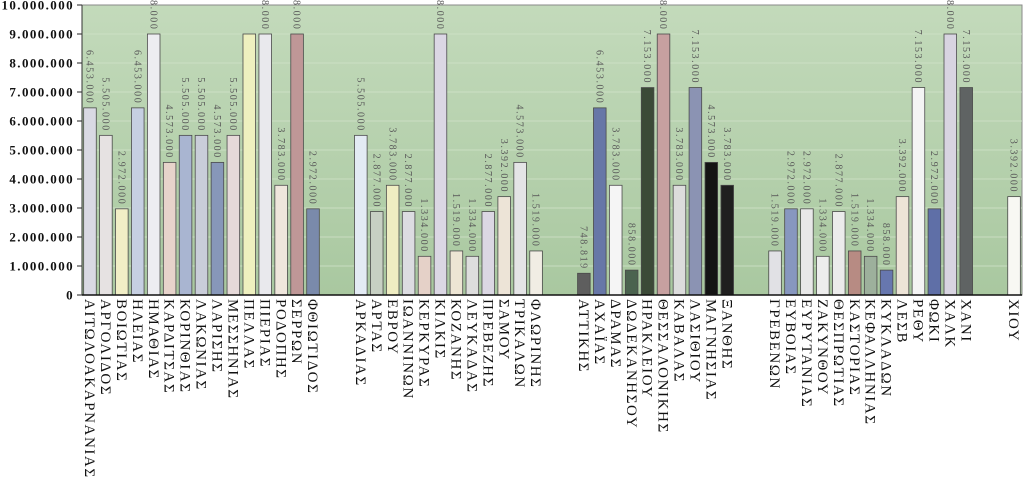  What do you see at coordinates (201, 345) in the screenshot?
I see `x-tick-label: ΛΑΚΩΝΙΑΣ` at bounding box center [201, 345].